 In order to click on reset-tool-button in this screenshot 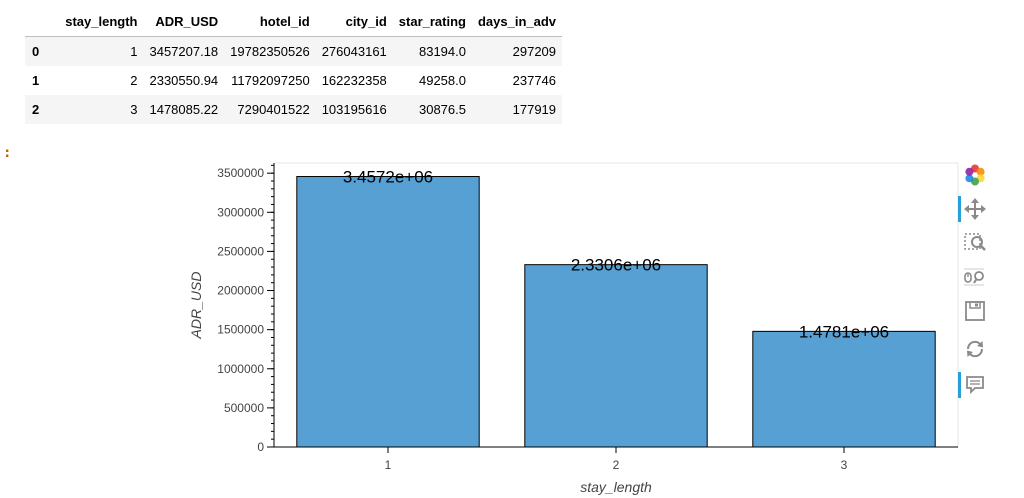, I will do `click(975, 349)`.